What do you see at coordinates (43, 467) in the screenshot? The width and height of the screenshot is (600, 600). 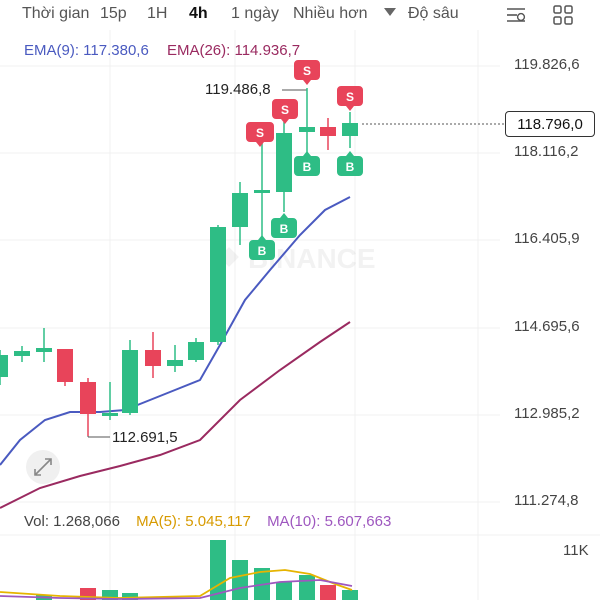 I see `expand-icon` at bounding box center [43, 467].